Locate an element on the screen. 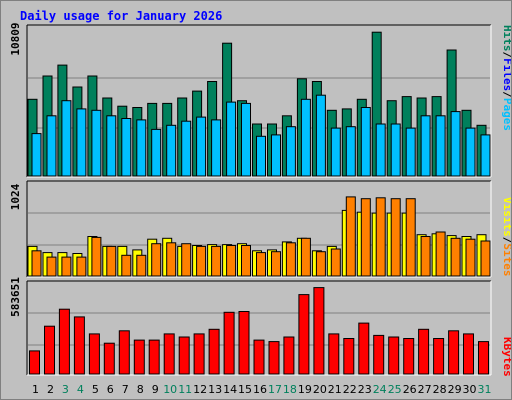 The height and width of the screenshot is (400, 512). x-tick-label-day-20: 20 is located at coordinates (320, 389).